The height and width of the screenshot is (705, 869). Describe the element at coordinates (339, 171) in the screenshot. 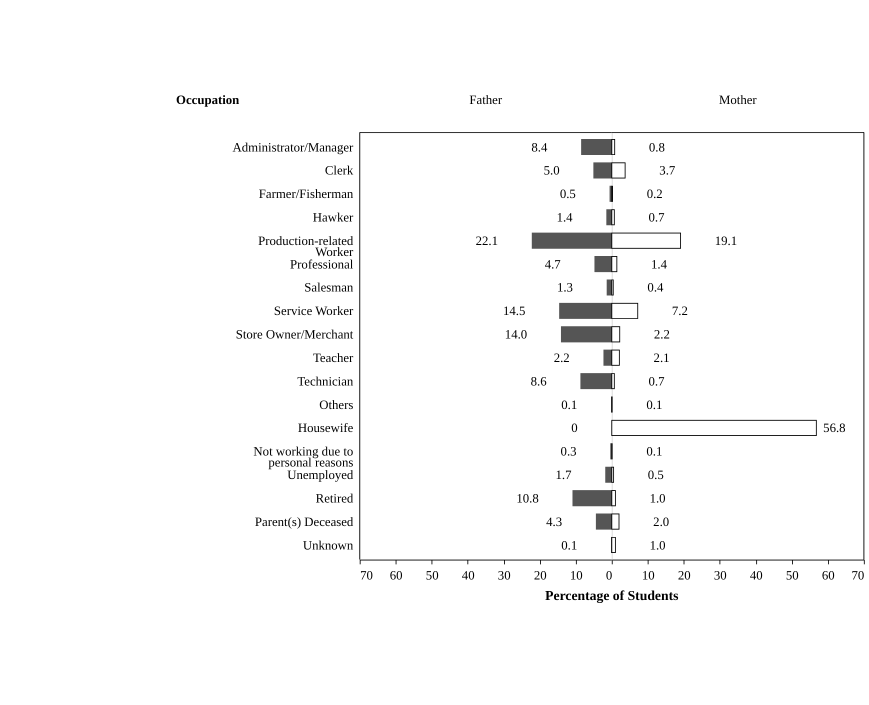

I see `y-tick-label: Clerk` at that location.